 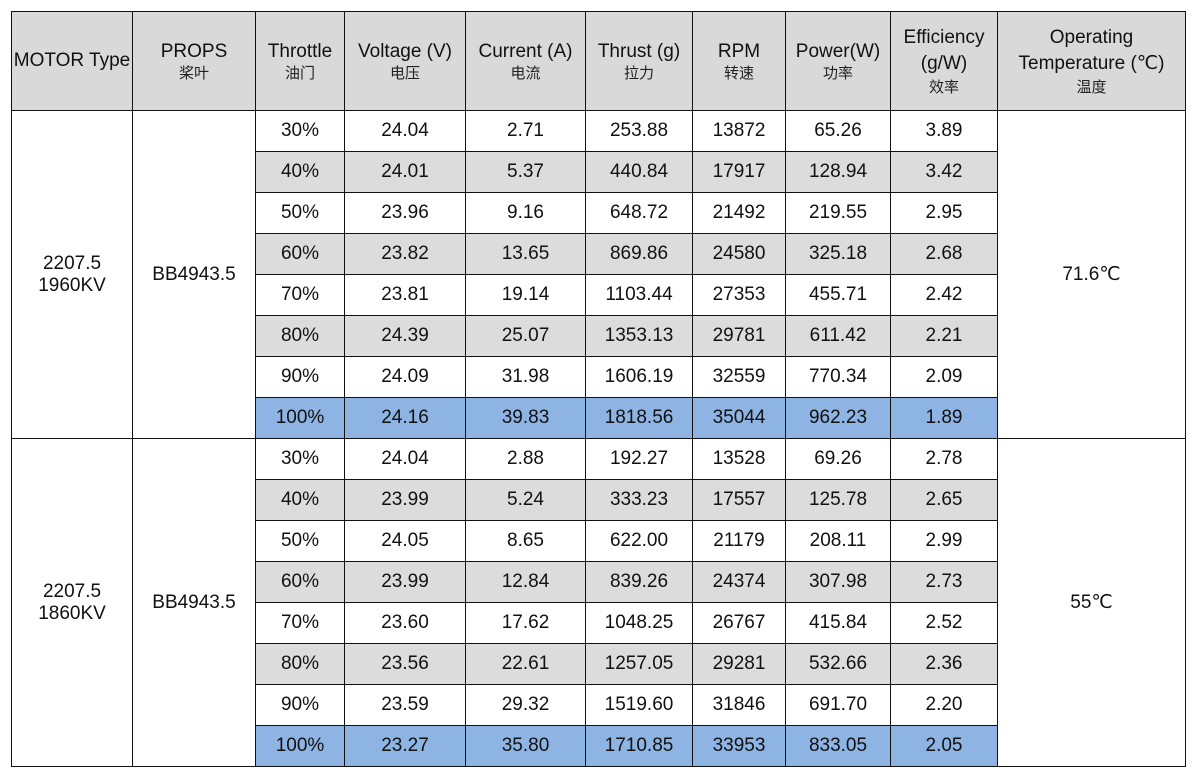 What do you see at coordinates (739, 500) in the screenshot?
I see `rpm-cell: 17557` at bounding box center [739, 500].